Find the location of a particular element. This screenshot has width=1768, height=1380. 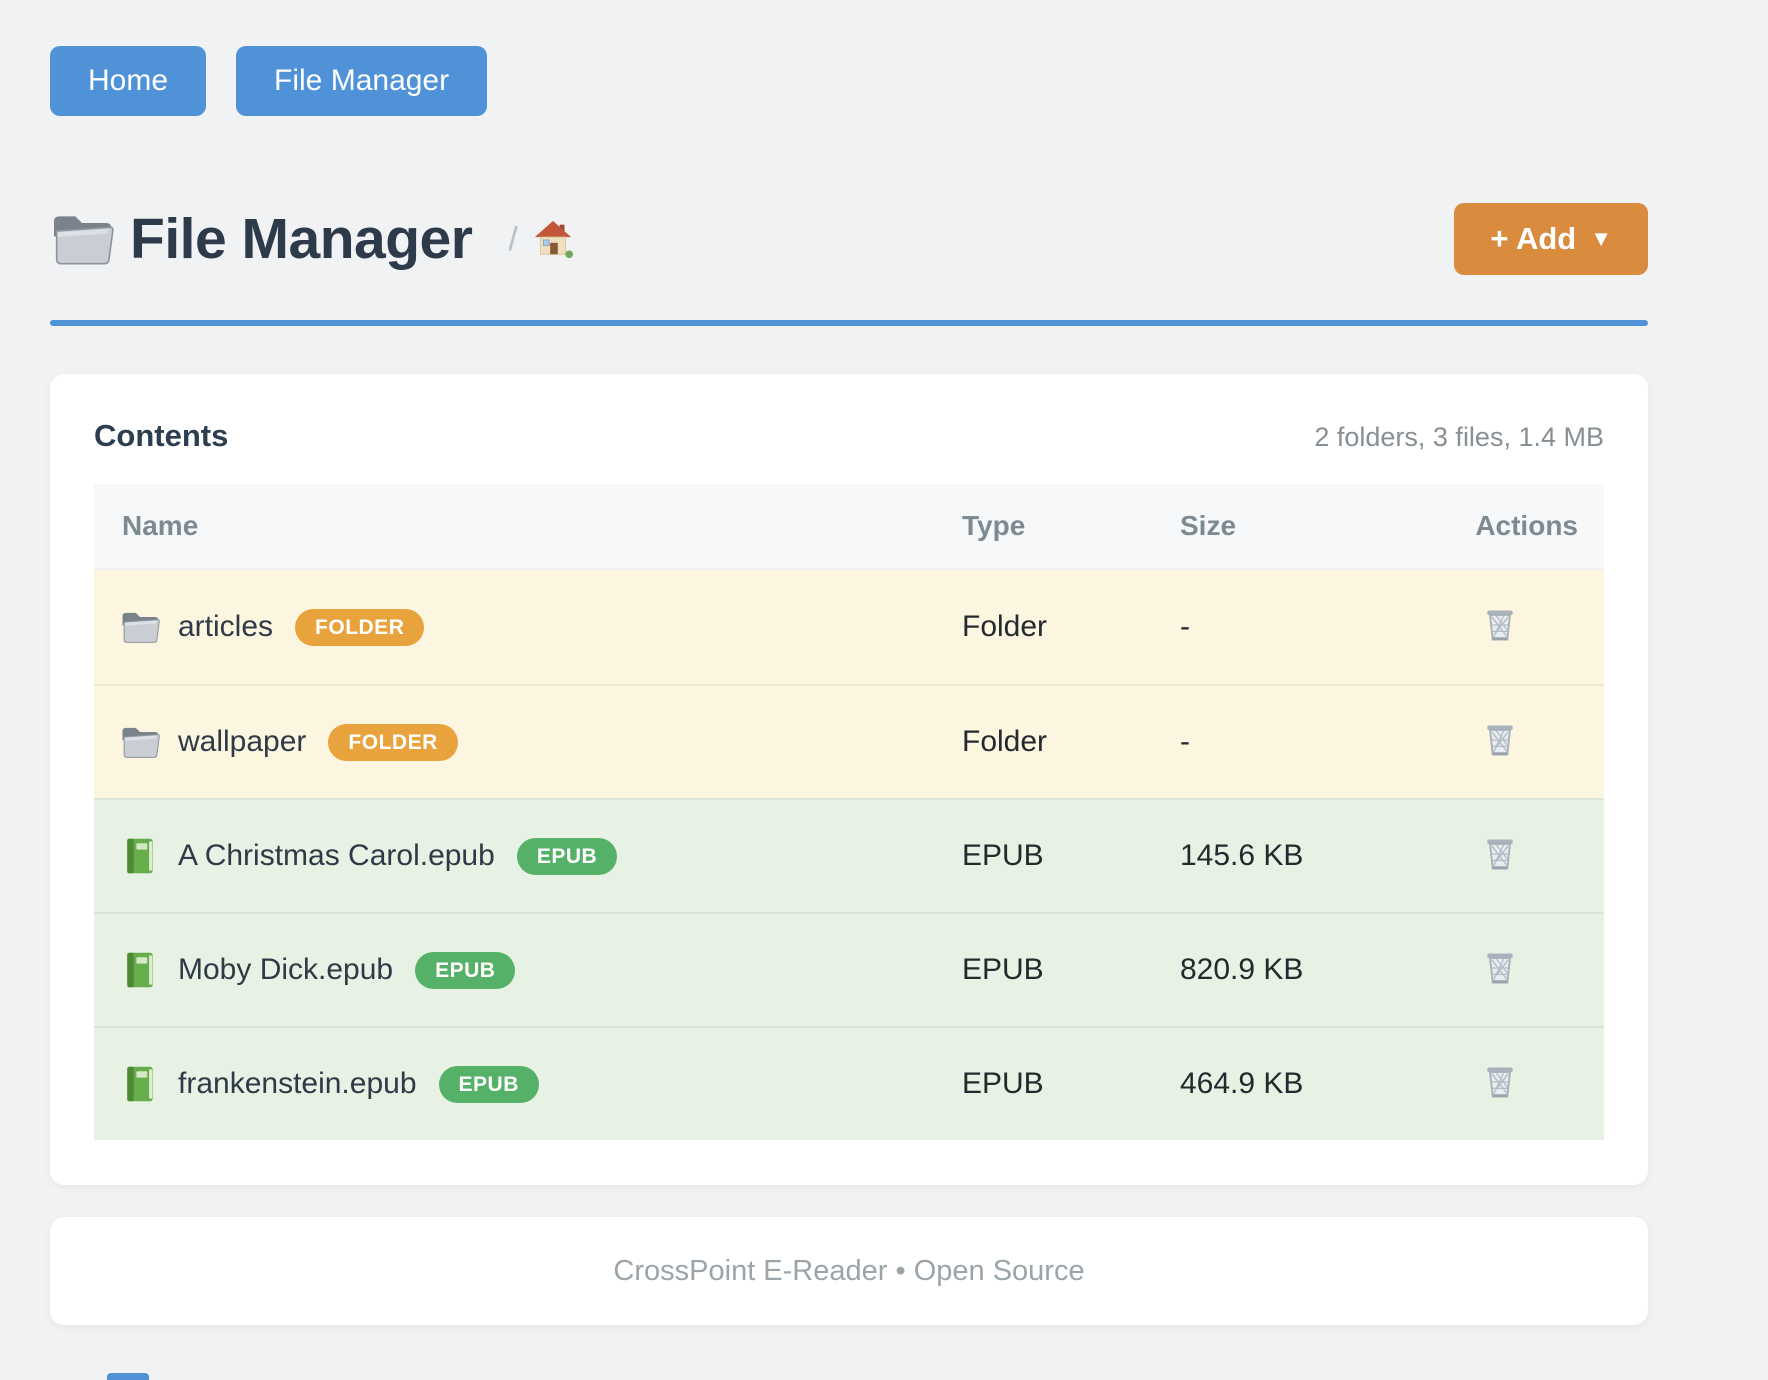

footer-text: CrossPoint E-Reader • Open Source is located at coordinates (849, 1270).